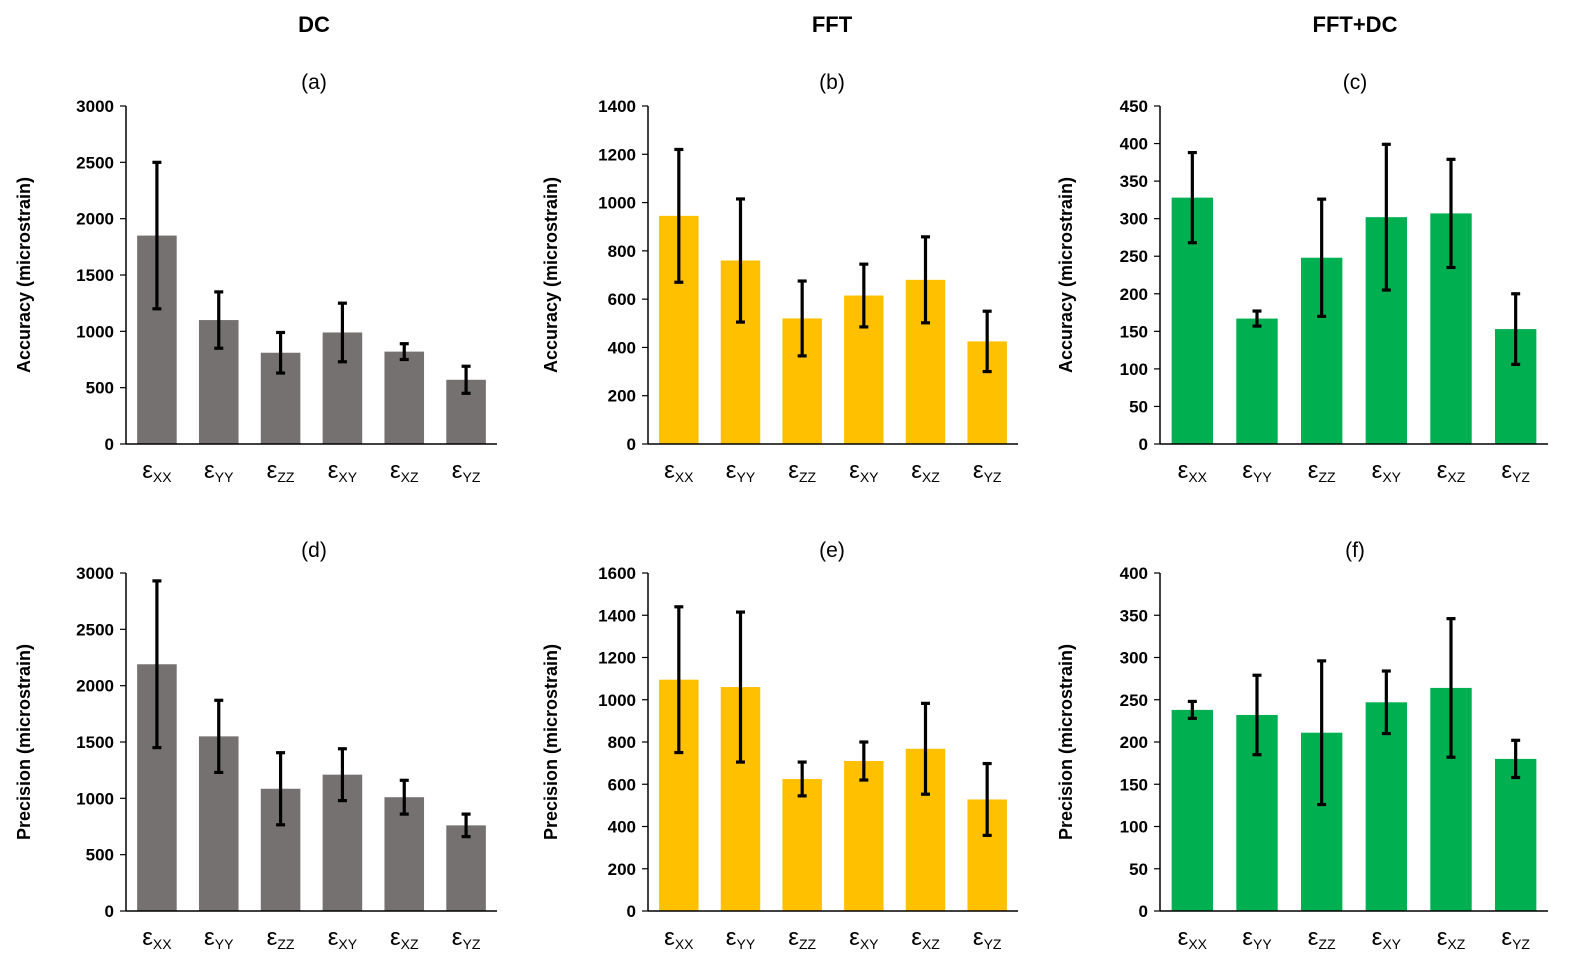 The height and width of the screenshot is (966, 1571). I want to click on panel-title: (f), so click(1355, 550).